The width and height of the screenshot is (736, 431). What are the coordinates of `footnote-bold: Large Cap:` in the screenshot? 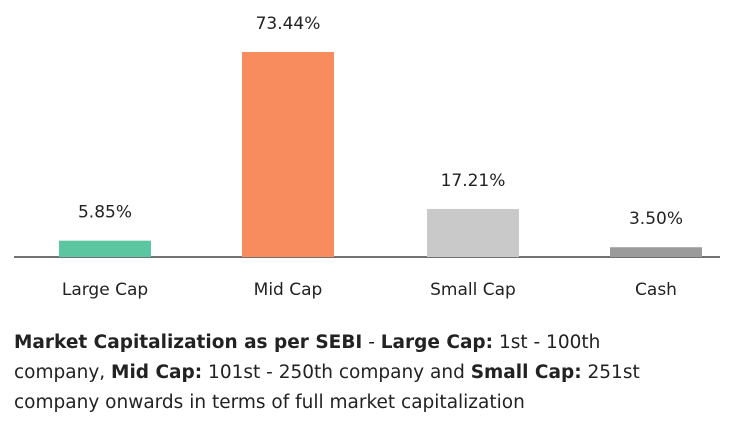 It's located at (437, 342).